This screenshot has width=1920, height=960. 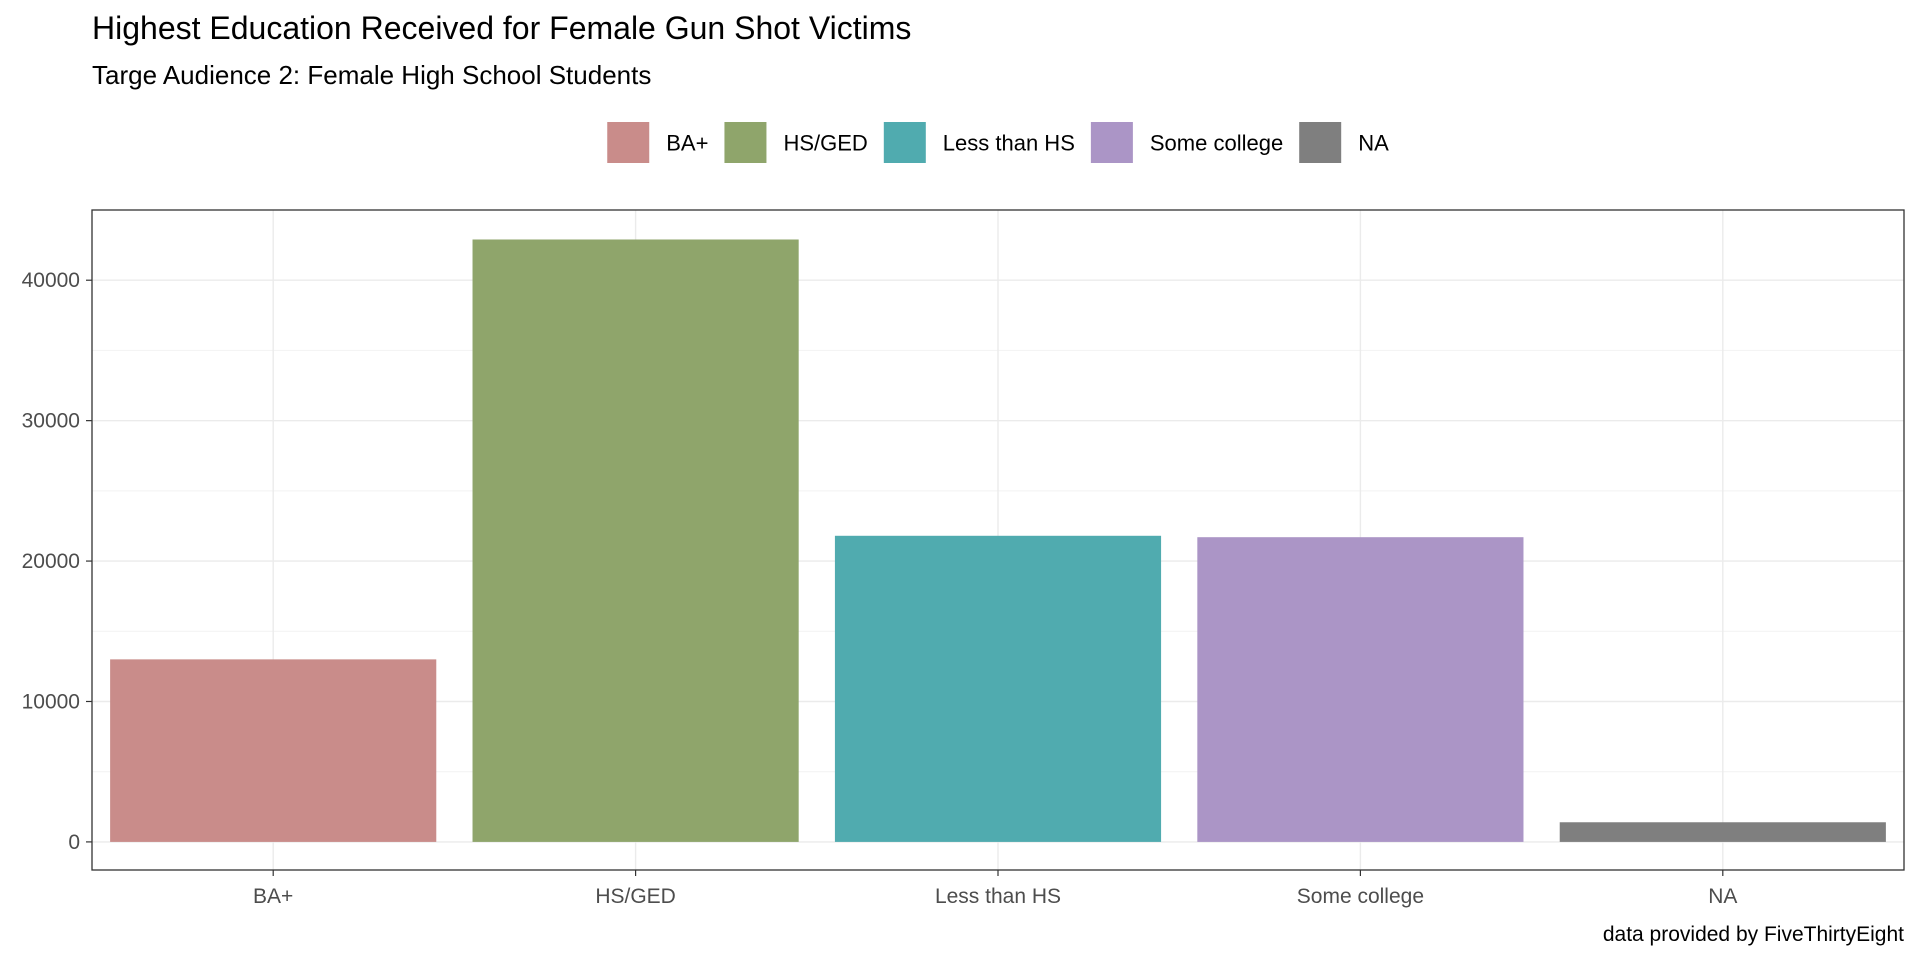 What do you see at coordinates (1722, 832) in the screenshot?
I see `bar-na` at bounding box center [1722, 832].